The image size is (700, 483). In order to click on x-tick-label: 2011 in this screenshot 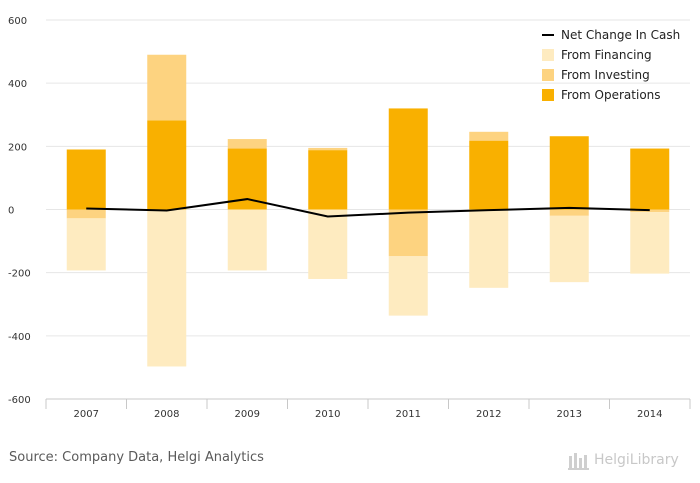, I will do `click(408, 414)`.